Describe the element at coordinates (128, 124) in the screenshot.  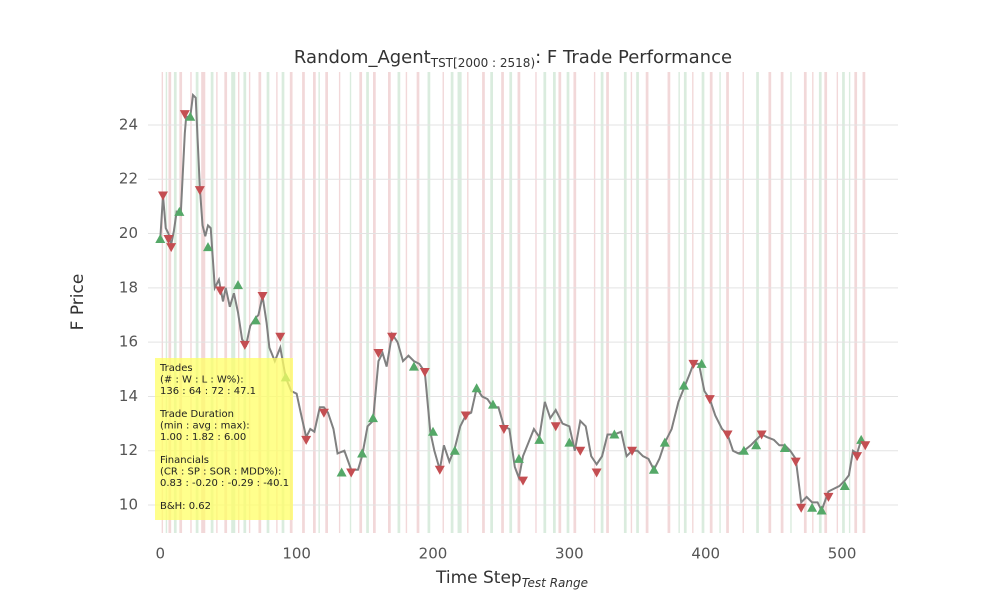
I see `y-tick-label: 24` at that location.